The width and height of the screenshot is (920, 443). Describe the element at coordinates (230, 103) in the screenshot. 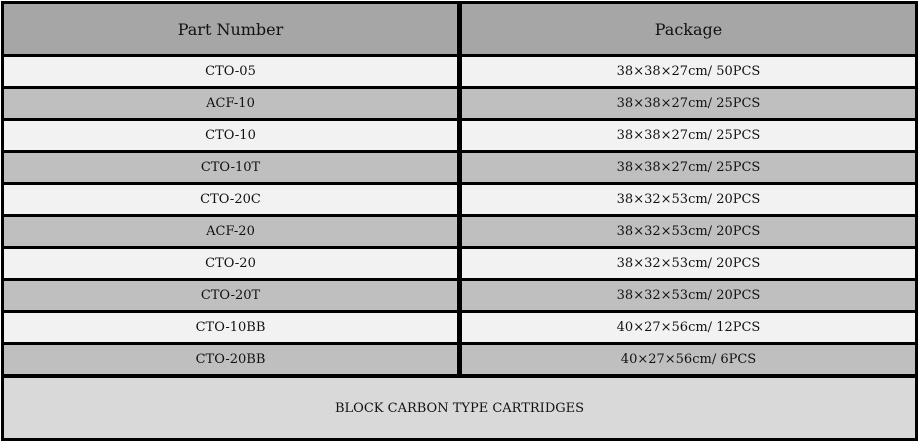

I see `part-number-cell: ACF-10` at that location.